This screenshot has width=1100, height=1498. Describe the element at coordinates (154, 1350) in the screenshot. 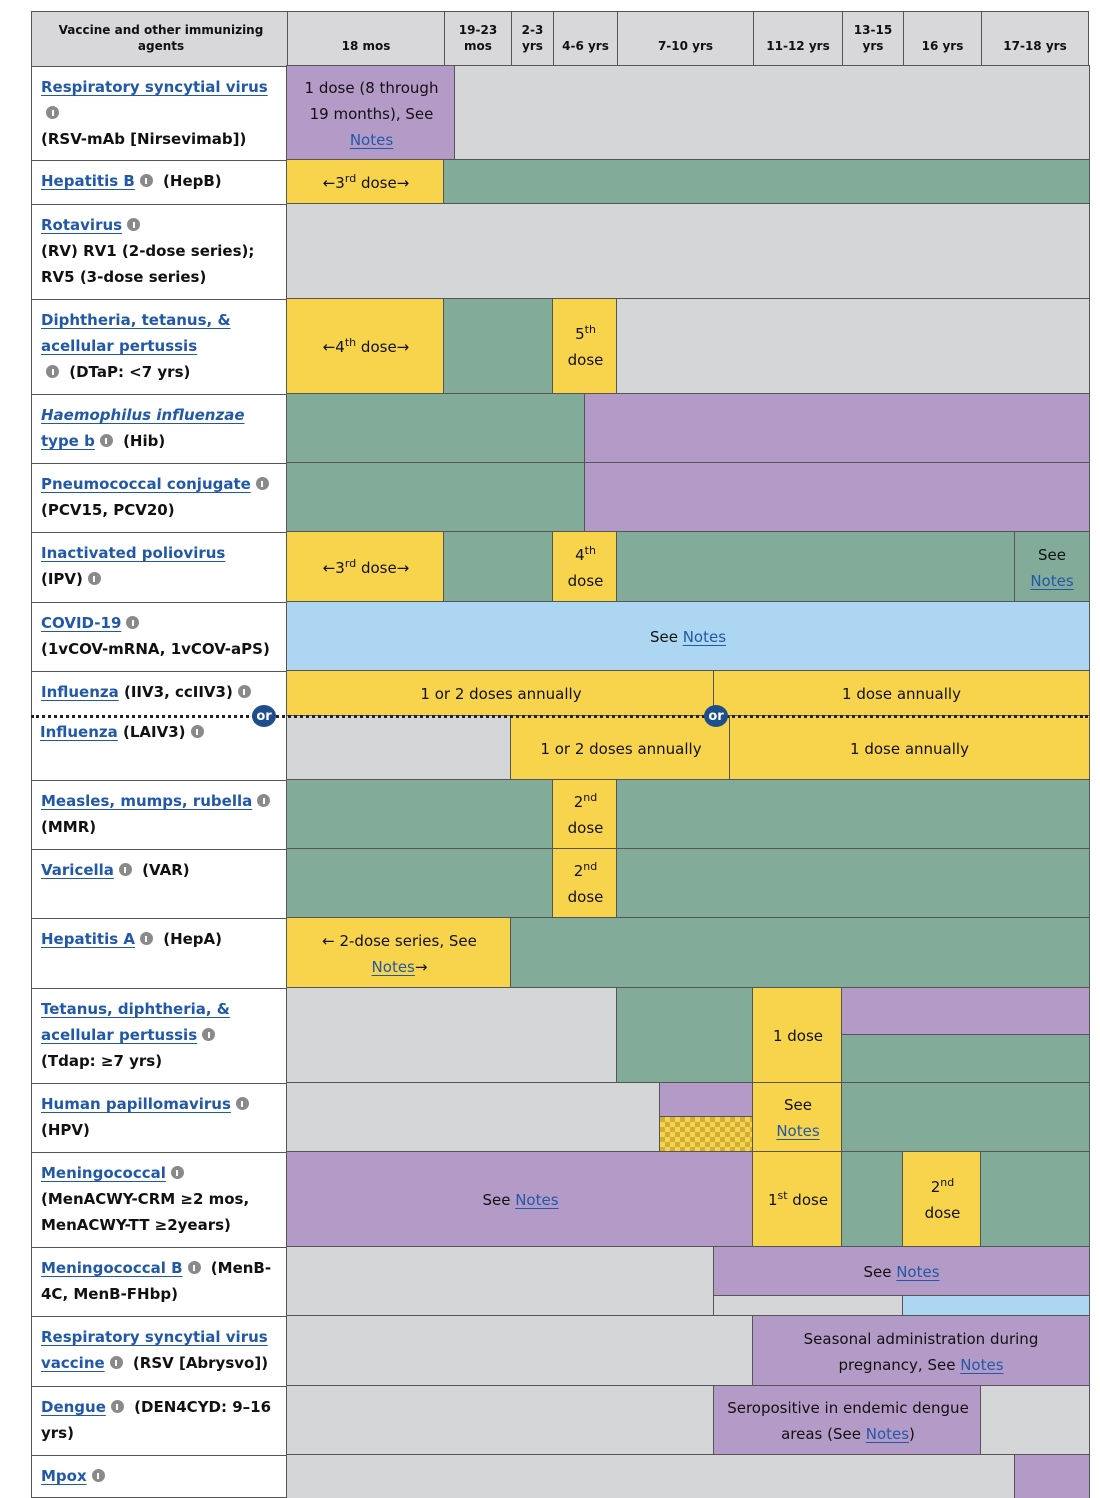

I see `vaccine-link: Respiratory syncytial virus vaccine` at that location.